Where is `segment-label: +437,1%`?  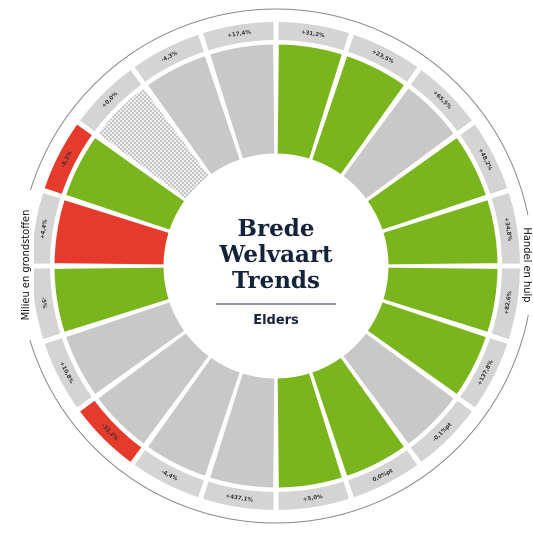 segment-label: +437,1% is located at coordinates (239, 498).